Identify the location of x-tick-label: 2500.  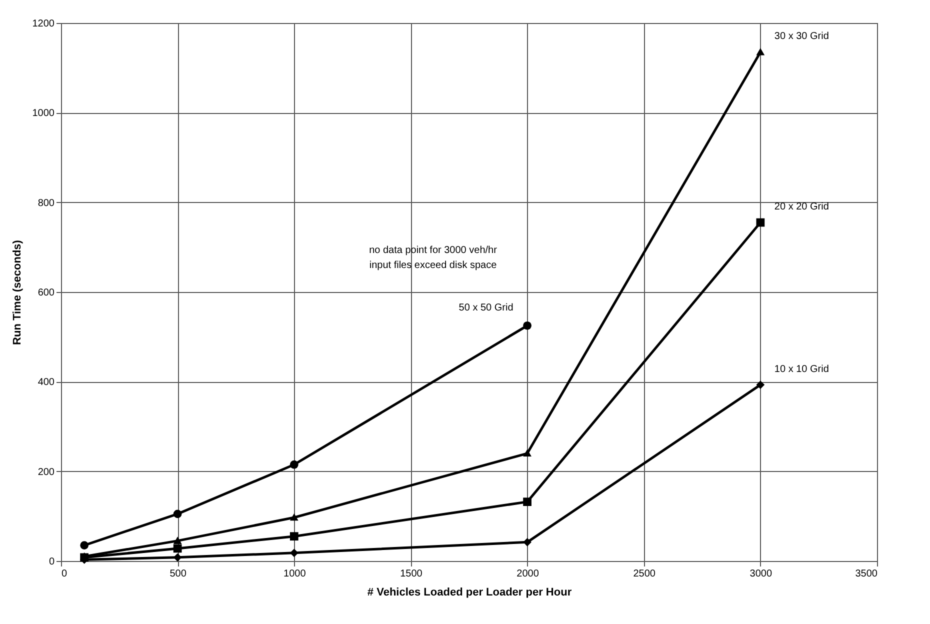
(644, 574).